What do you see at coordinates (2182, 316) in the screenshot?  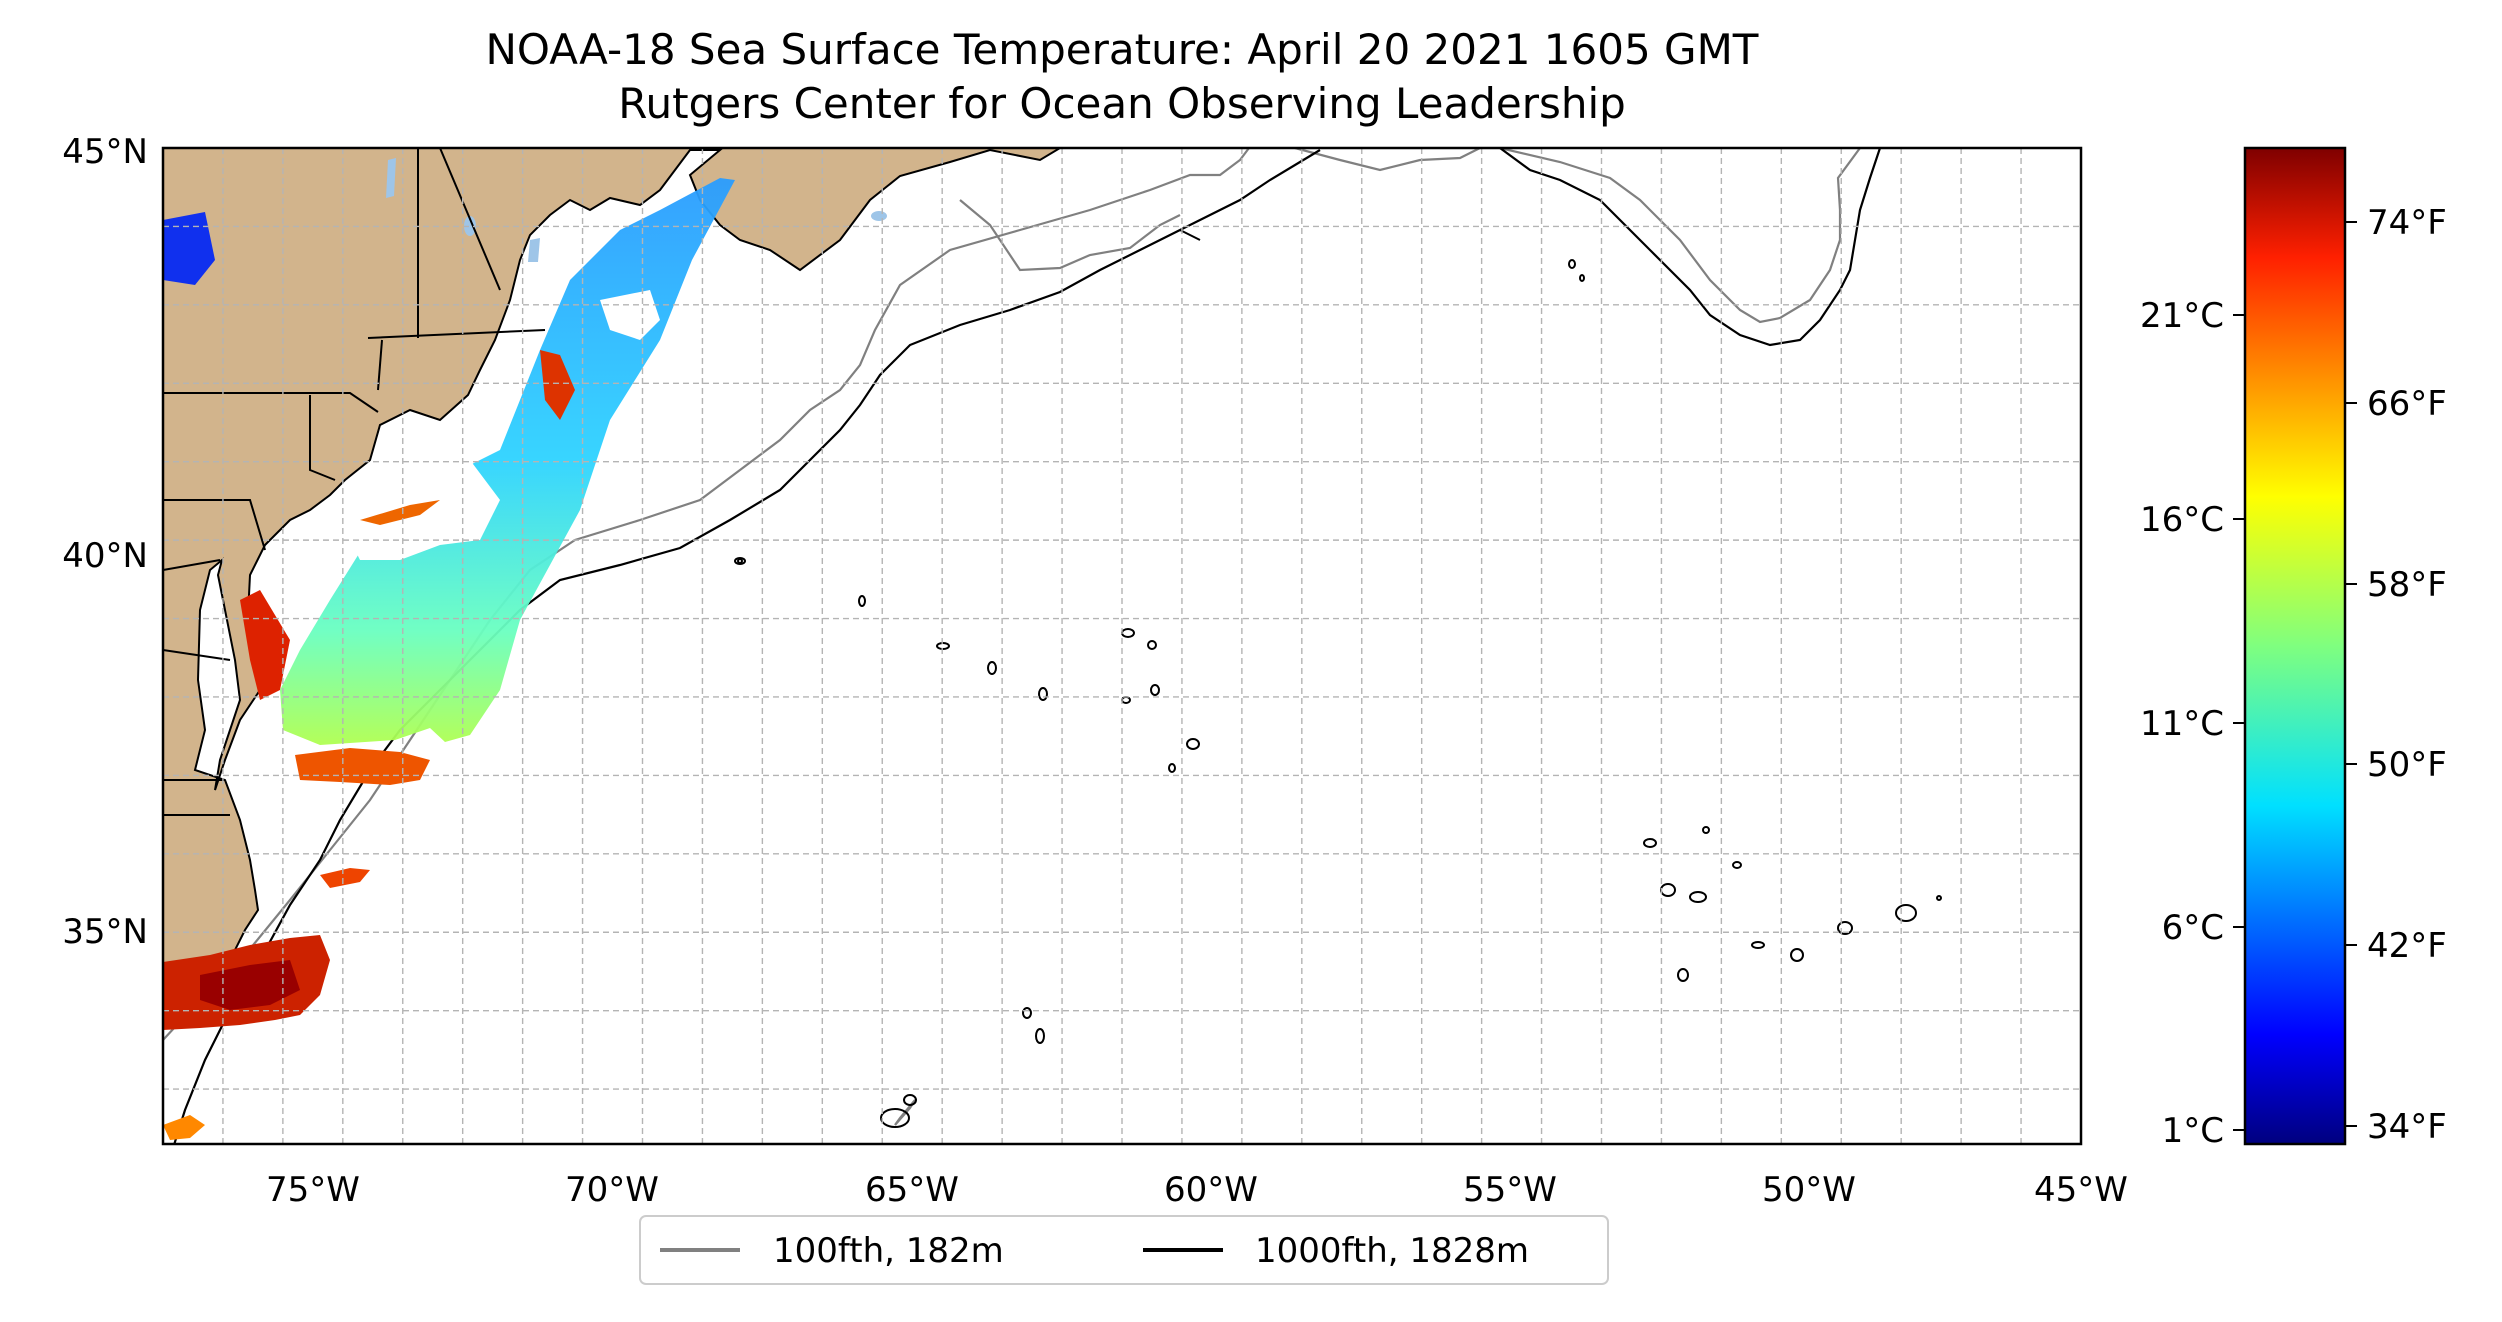 I see `colorbar-celsius-label: 21°C` at bounding box center [2182, 316].